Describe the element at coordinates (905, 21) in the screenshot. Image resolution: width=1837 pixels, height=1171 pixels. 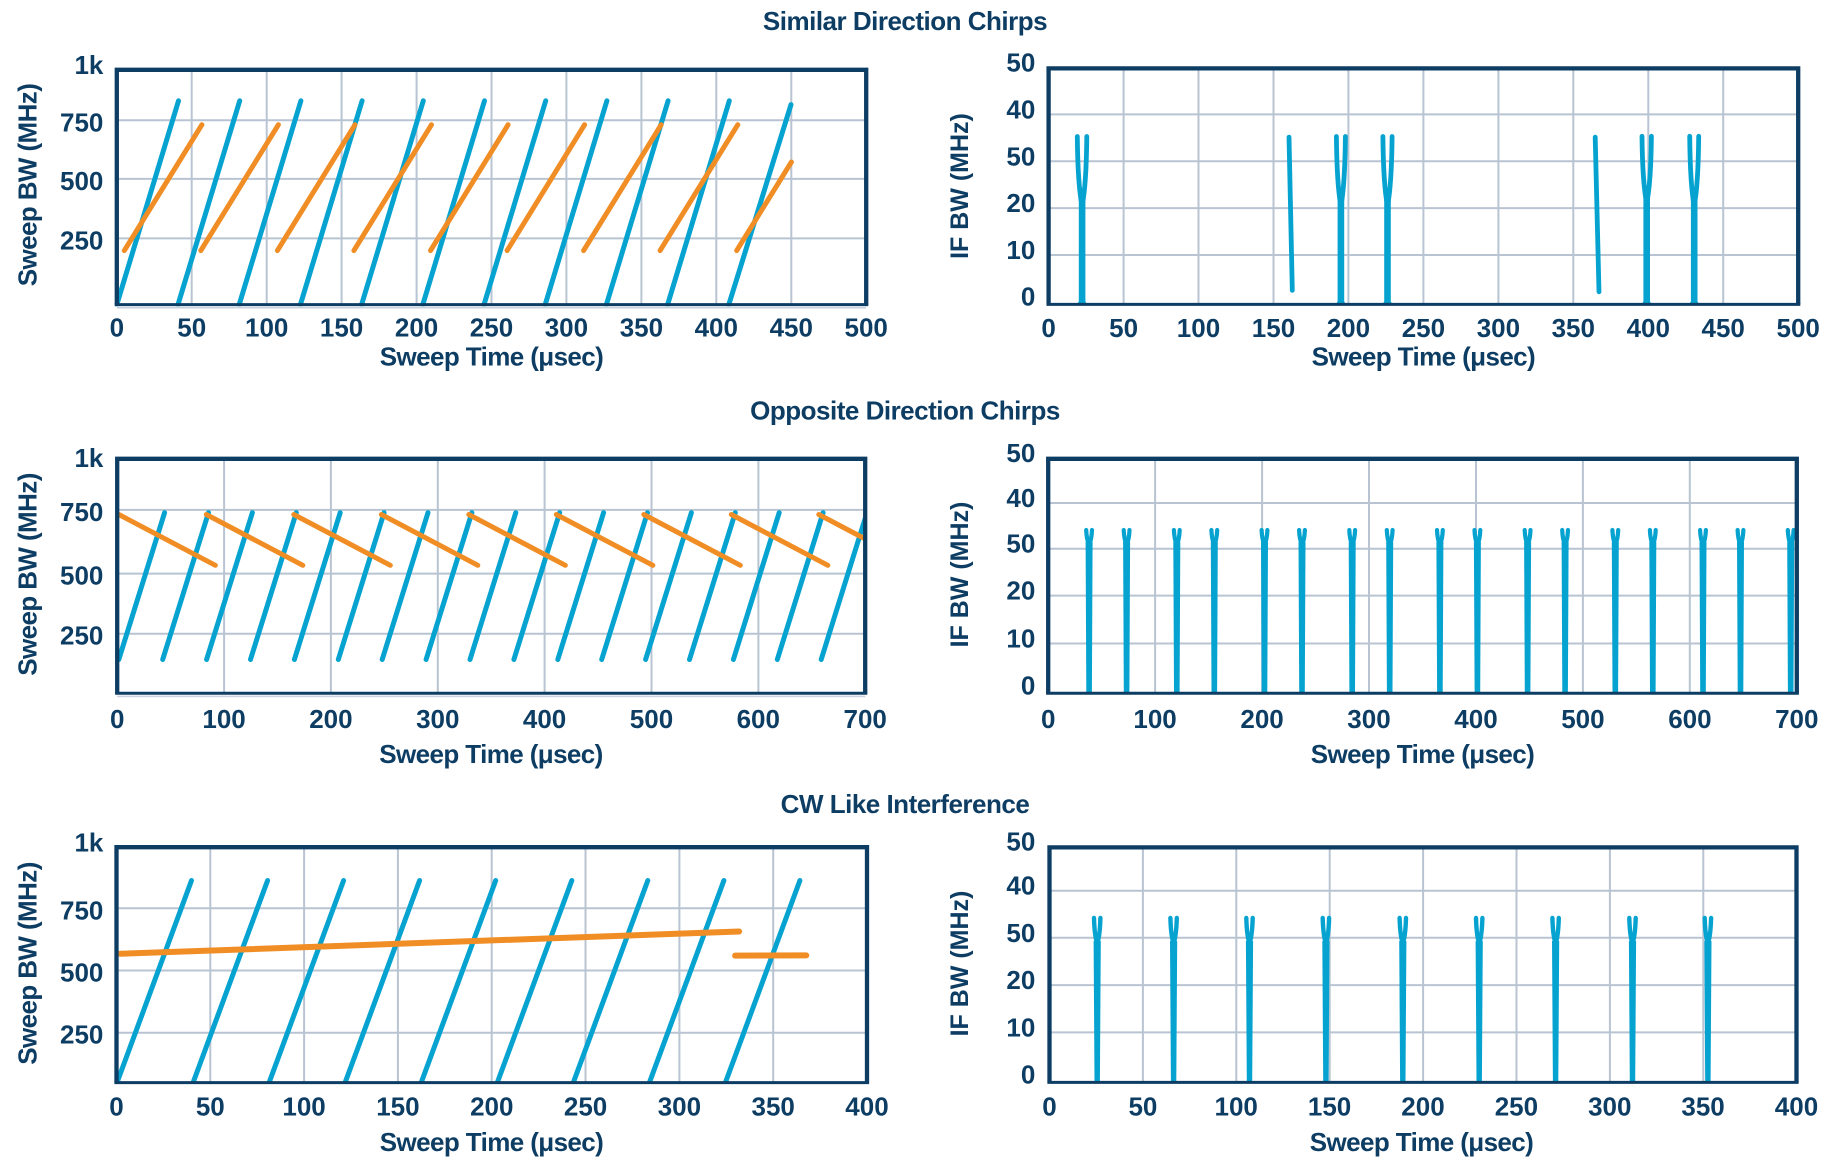
I see `svg-text: Similar Direction Chirps` at that location.